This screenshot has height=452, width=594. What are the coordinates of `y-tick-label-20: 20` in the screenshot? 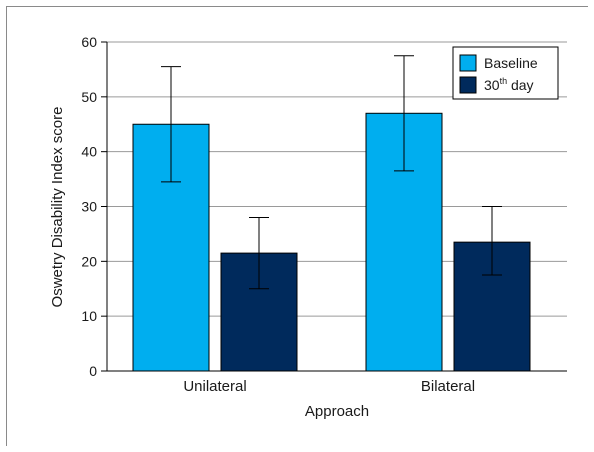 It's located at (89, 261).